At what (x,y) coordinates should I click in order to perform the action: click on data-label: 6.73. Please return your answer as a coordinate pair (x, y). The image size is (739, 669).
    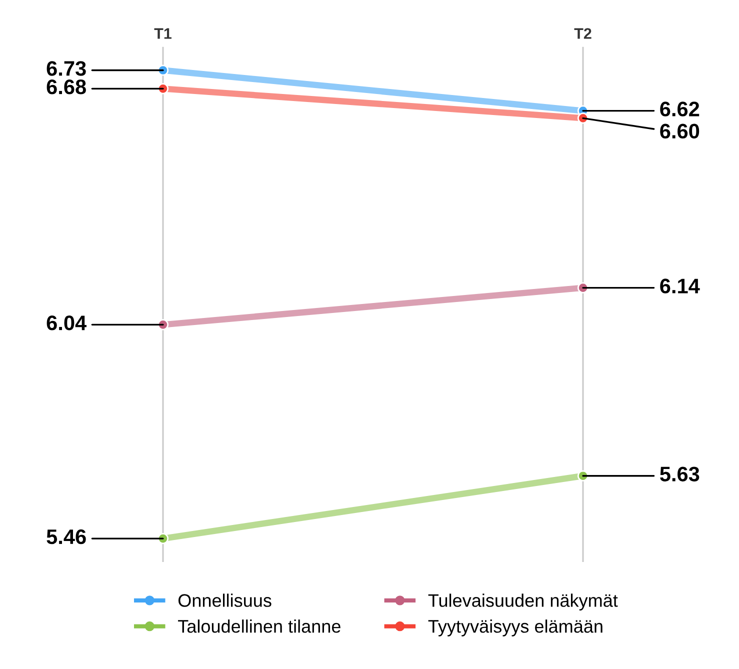
    Looking at the image, I should click on (66, 68).